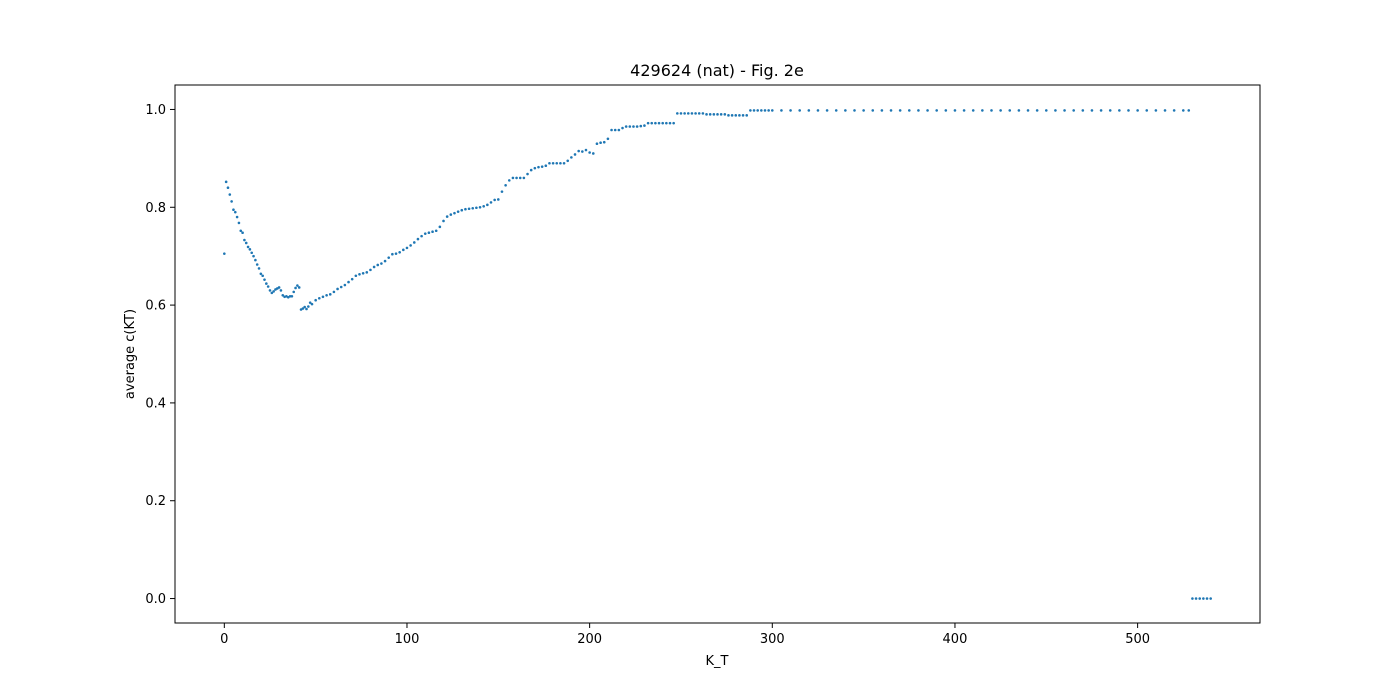 Image resolution: width=1400 pixels, height=700 pixels. What do you see at coordinates (130, 354) in the screenshot?
I see `y-axis-label: average c(KT)` at bounding box center [130, 354].